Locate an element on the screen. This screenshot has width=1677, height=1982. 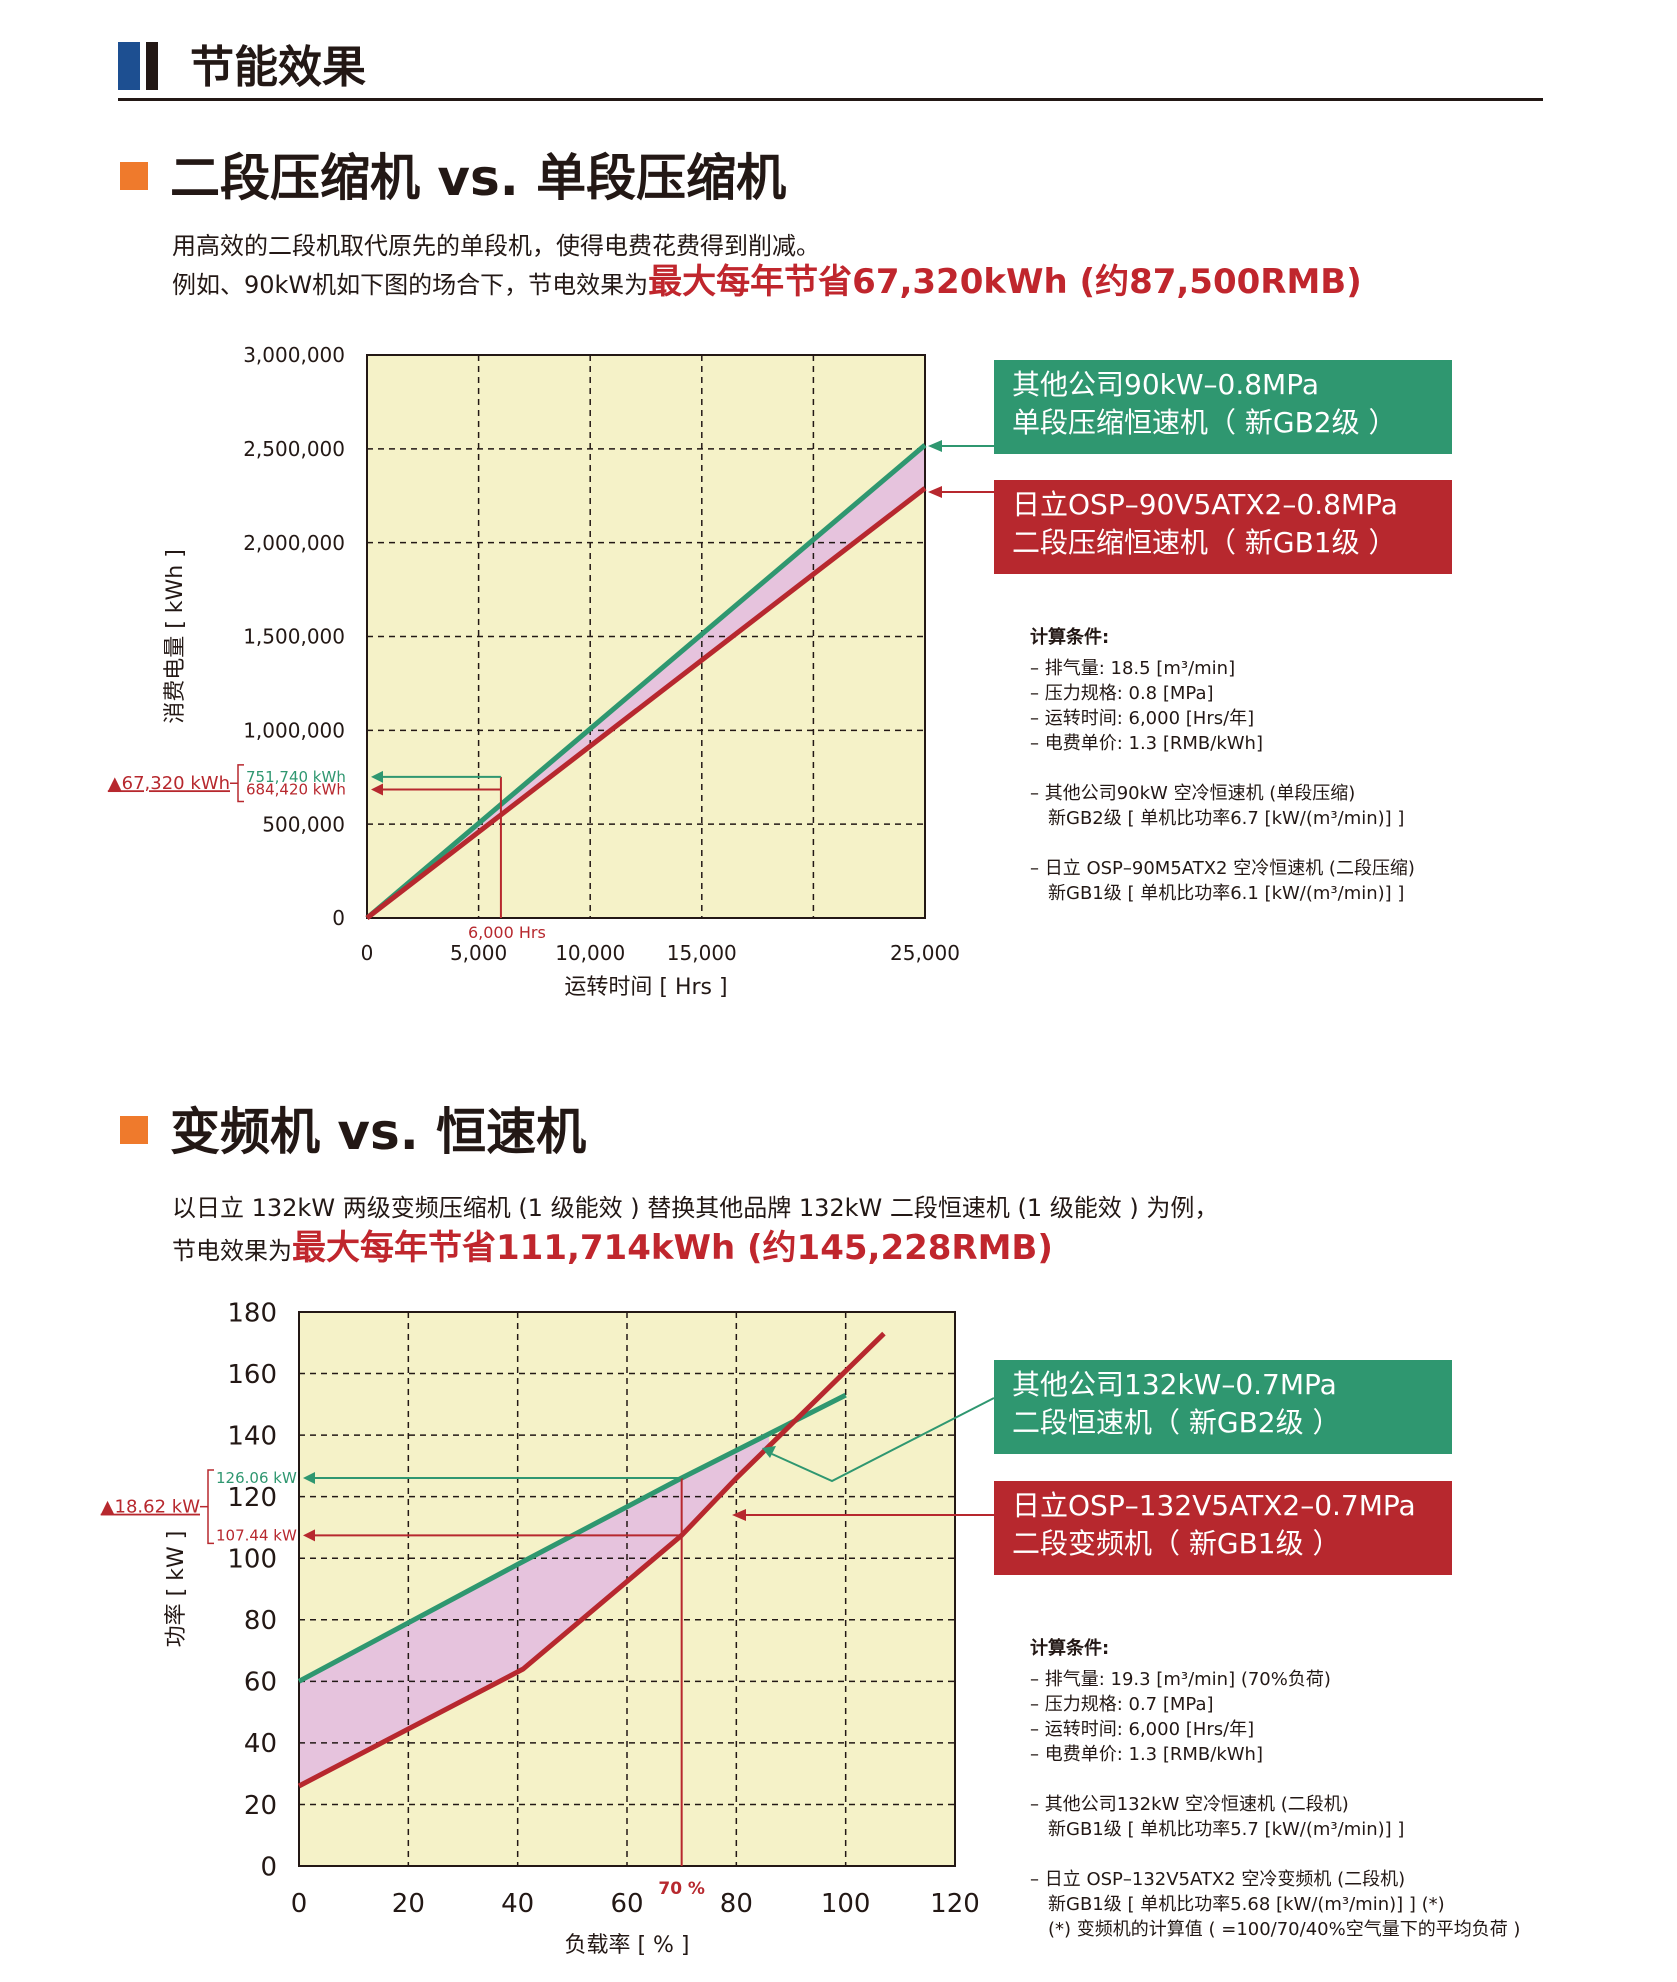
chart1-x-tick-label: 5,000 is located at coordinates (478, 953).